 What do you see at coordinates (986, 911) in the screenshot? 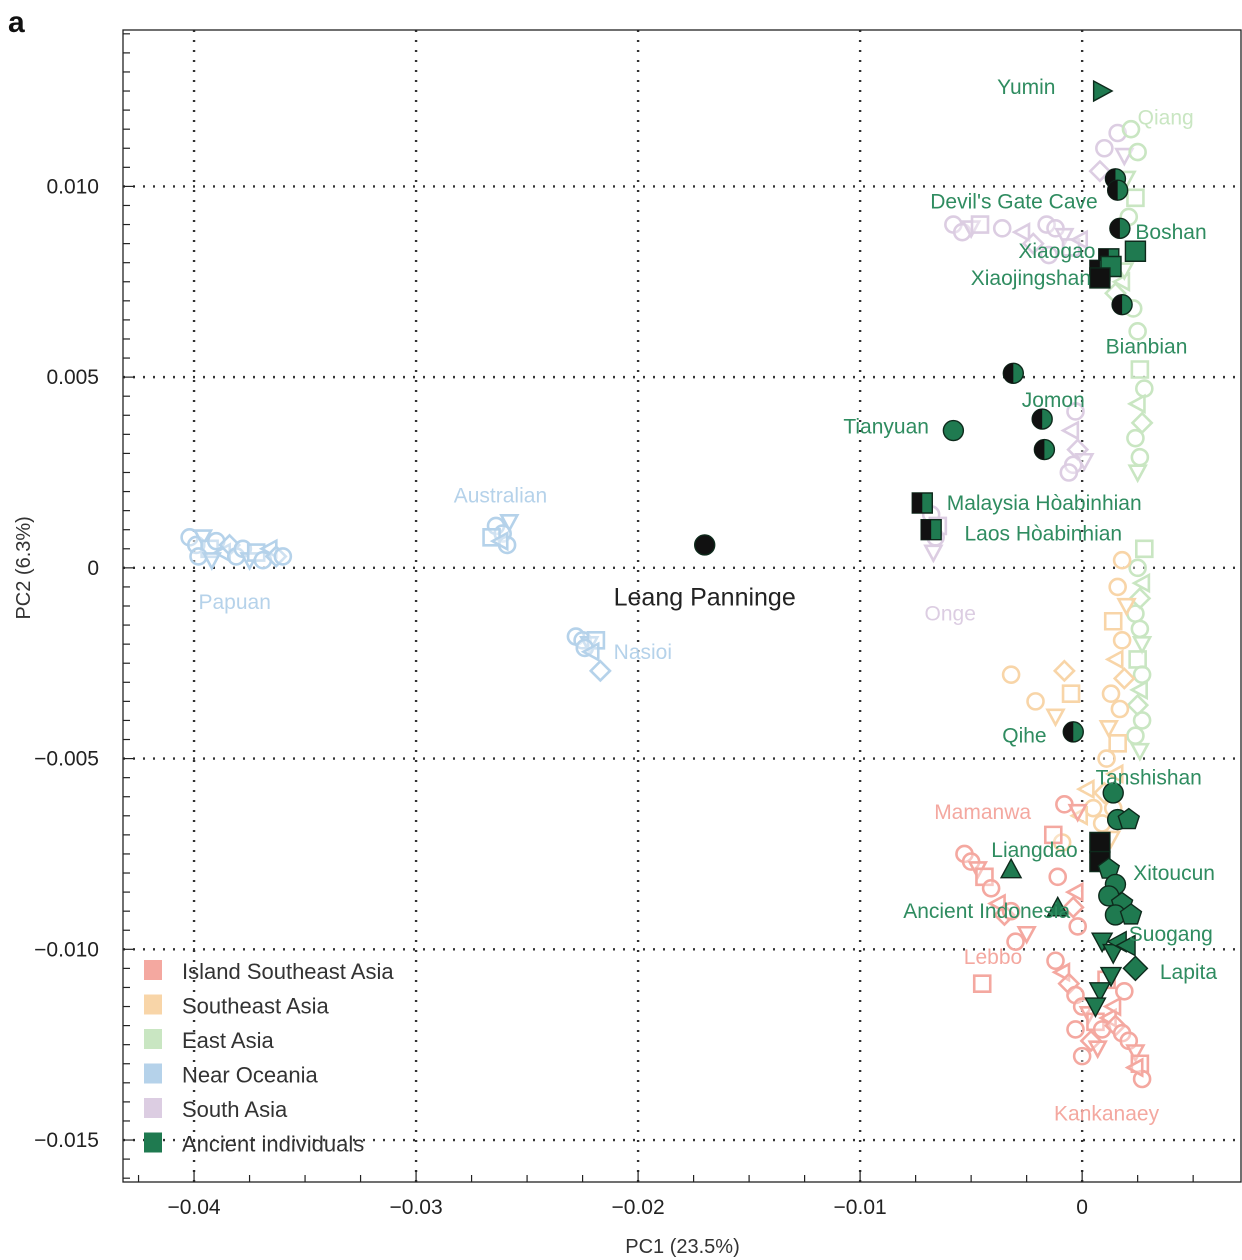
I see `population-label: Ancient Indonesia` at bounding box center [986, 911].